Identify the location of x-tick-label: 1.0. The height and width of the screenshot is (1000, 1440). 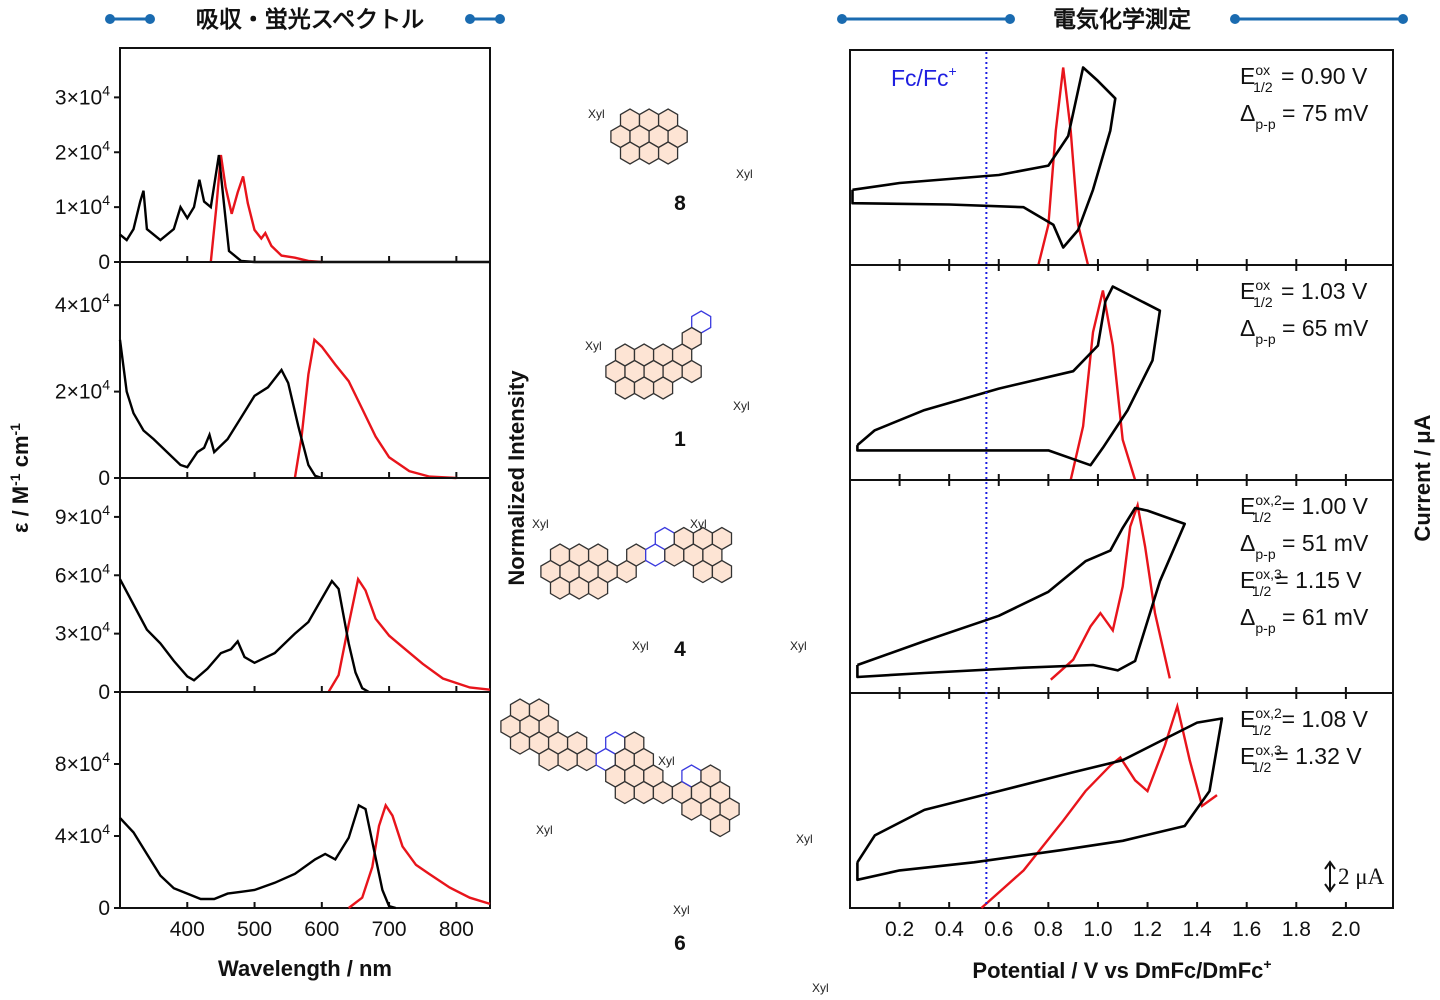
(1097, 929).